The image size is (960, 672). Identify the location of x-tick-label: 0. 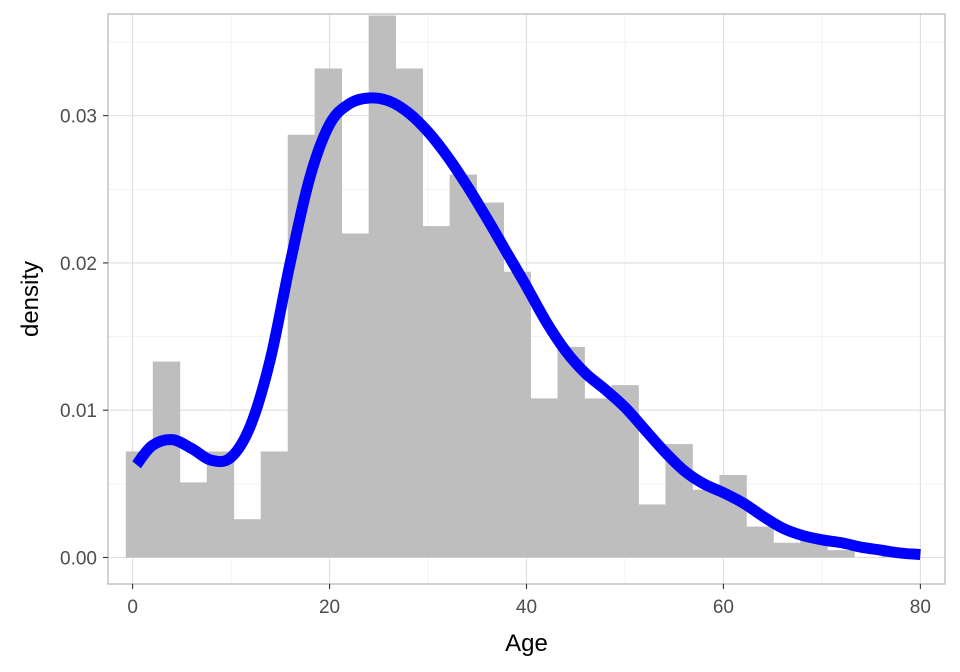
(132, 607).